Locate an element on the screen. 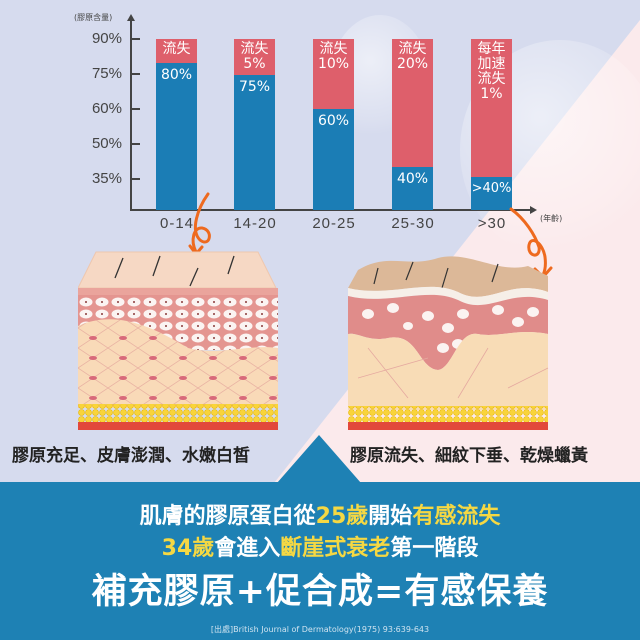 This screenshot has width=640, height=640. footer-line-2: 34歲會進入斷崖式衰老第一階段 is located at coordinates (320, 546).